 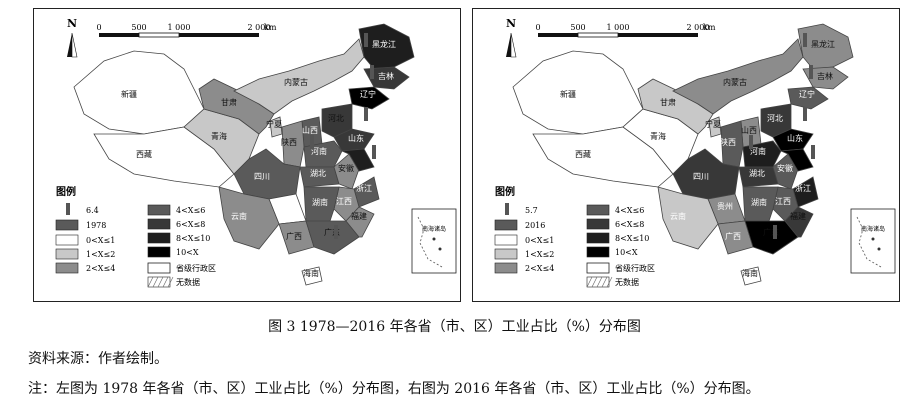 I want to click on scale-tick: 0, so click(x=98, y=27).